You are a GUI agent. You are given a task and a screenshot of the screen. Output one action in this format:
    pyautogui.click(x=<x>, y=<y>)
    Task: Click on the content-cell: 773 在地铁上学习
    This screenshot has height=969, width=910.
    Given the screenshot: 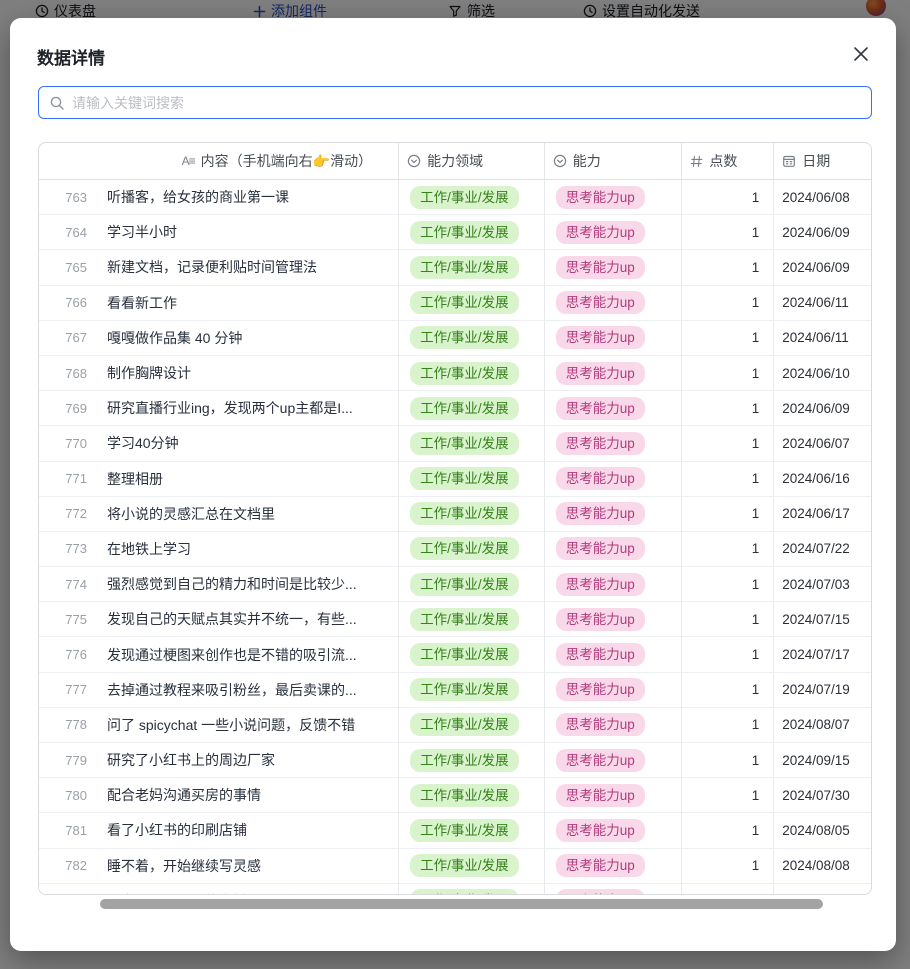 What is the action you would take?
    pyautogui.click(x=219, y=549)
    